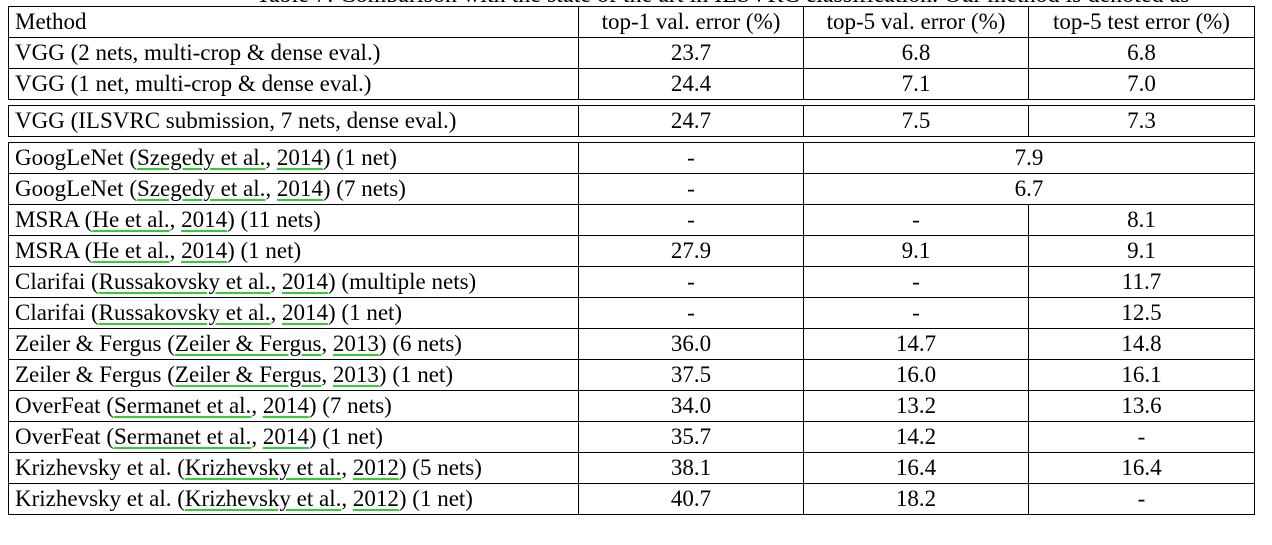 This screenshot has width=1272, height=545. Describe the element at coordinates (691, 499) in the screenshot. I see `top1-val-cell: 40.7` at that location.